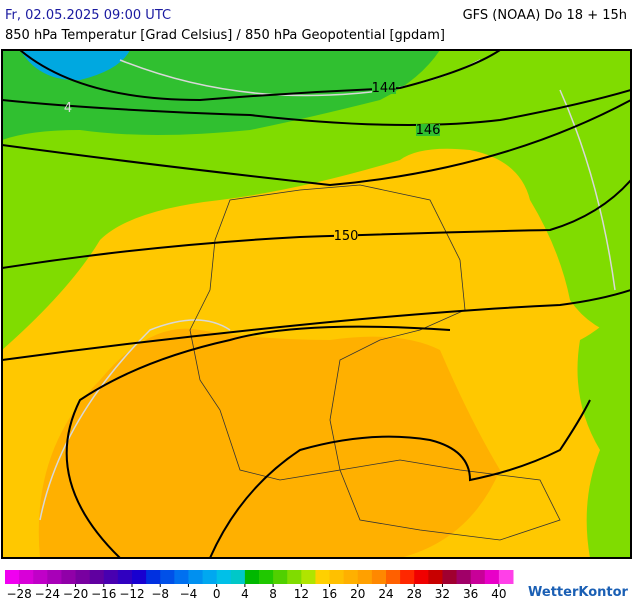  What do you see at coordinates (329, 593) in the screenshot?
I see `tick-label: 16` at bounding box center [329, 593].